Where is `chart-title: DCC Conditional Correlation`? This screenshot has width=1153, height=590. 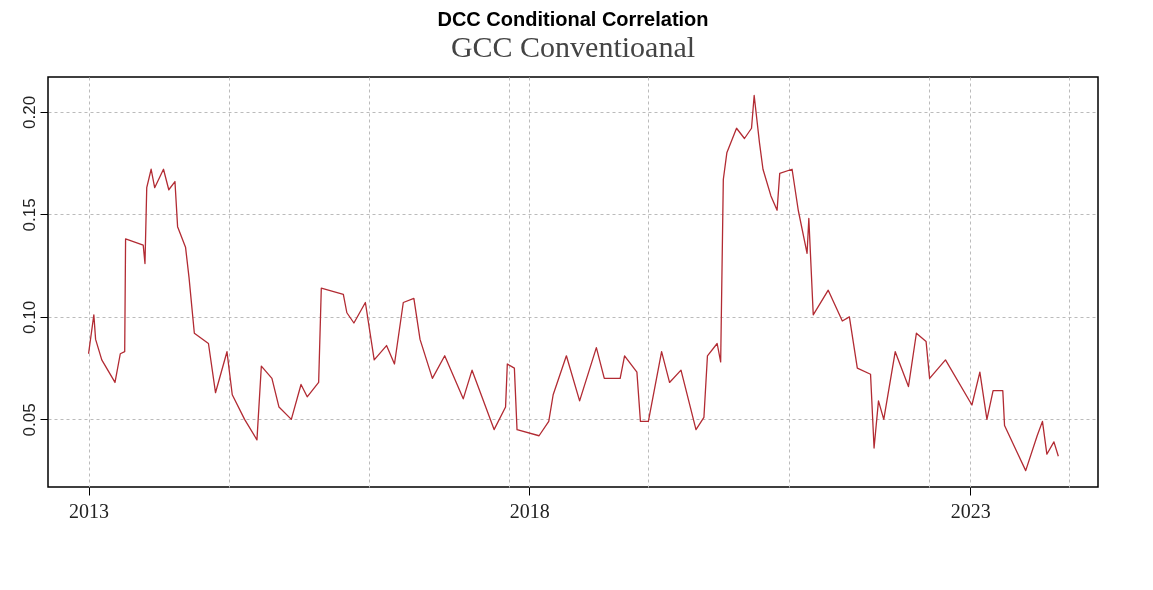 chart-title: DCC Conditional Correlation is located at coordinates (573, 19).